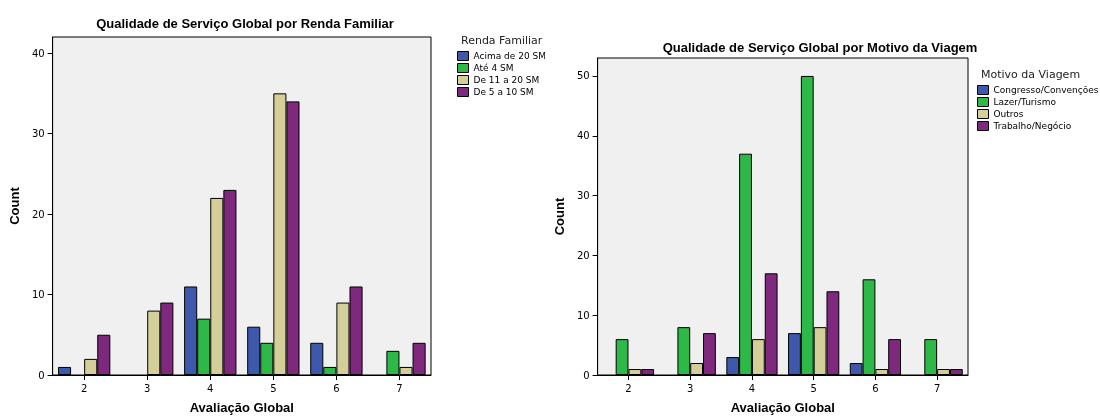 The image size is (1100, 419). Describe the element at coordinates (509, 56) in the screenshot. I see `legend-label: Acima de 20 SM` at that location.